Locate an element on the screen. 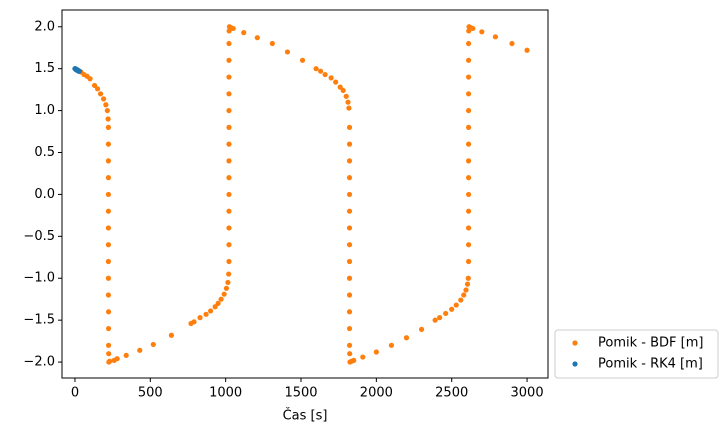 The image size is (727, 436). x-tick-label: 1000 is located at coordinates (225, 393).